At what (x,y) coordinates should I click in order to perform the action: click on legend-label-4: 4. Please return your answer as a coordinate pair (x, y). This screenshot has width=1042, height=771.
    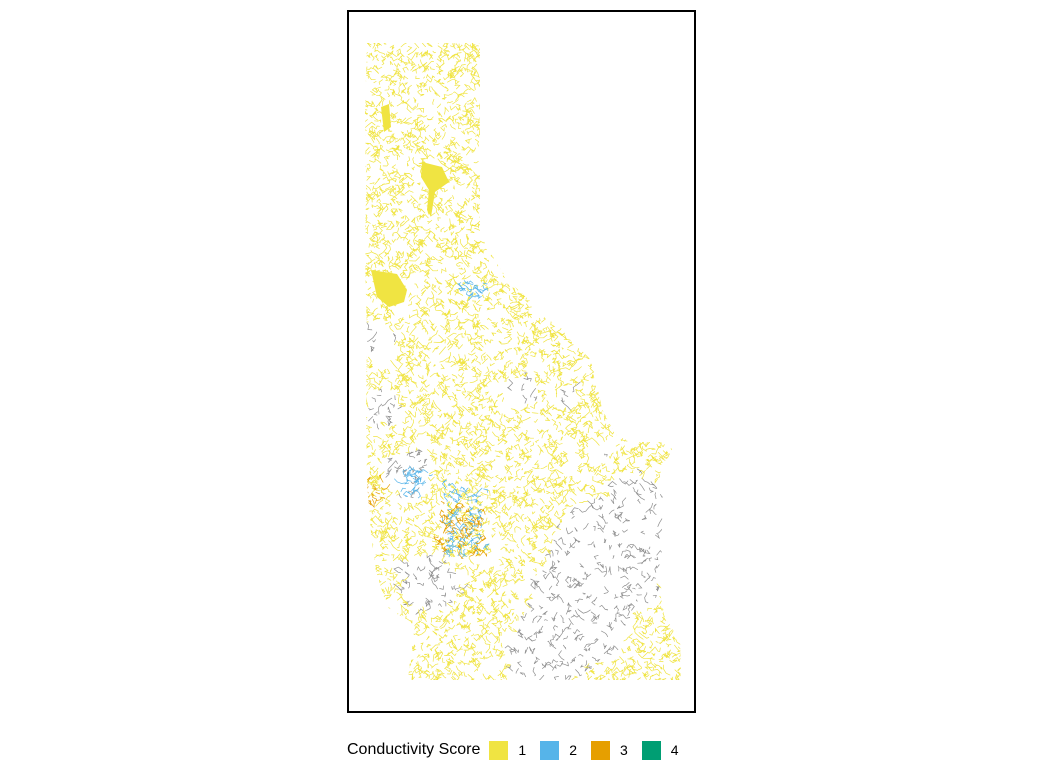
    Looking at the image, I should click on (674, 750).